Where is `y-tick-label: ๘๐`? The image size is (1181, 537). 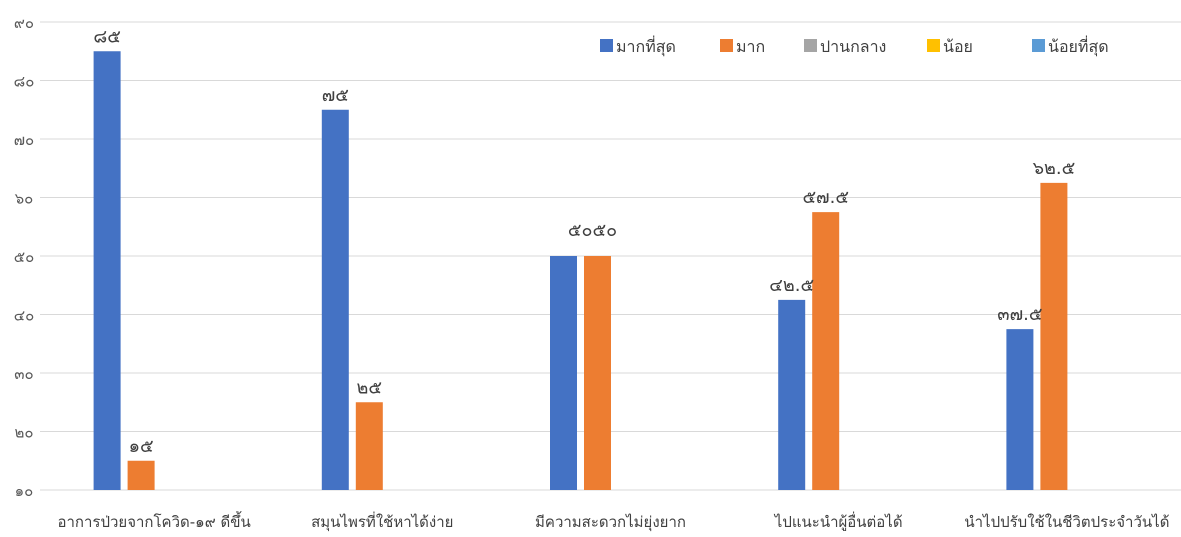
y-tick-label: ๘๐ is located at coordinates (24, 82).